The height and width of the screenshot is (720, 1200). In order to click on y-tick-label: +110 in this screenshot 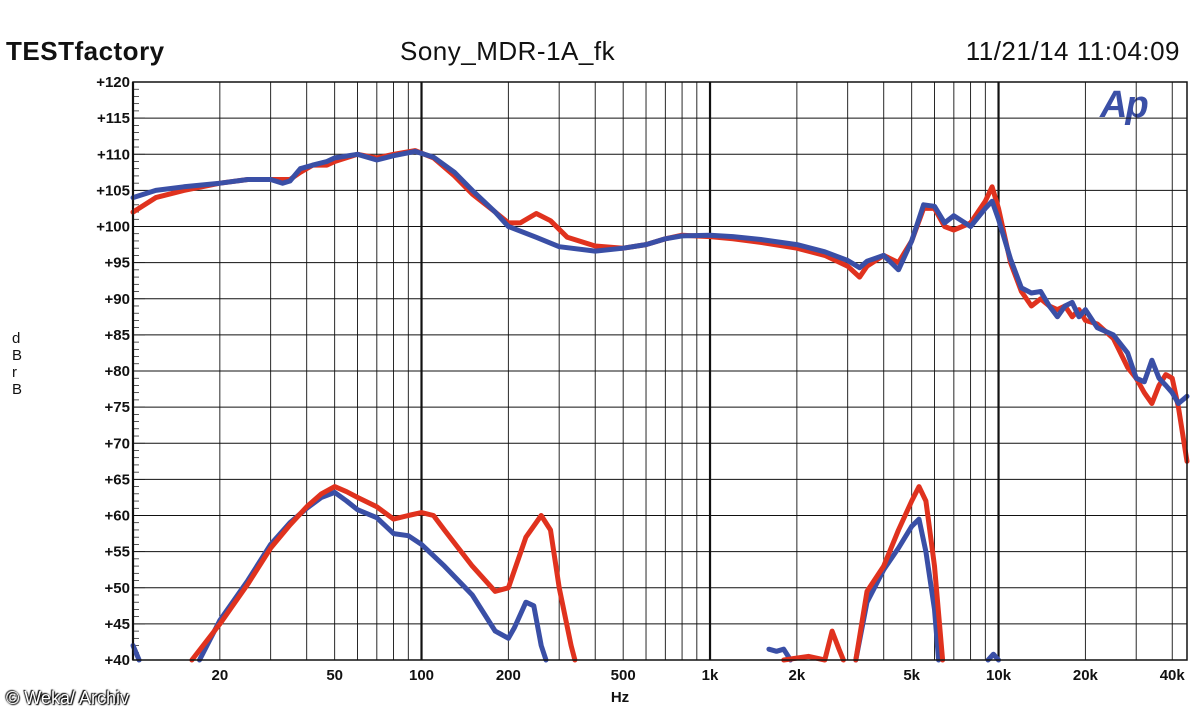, I will do `click(113, 154)`.